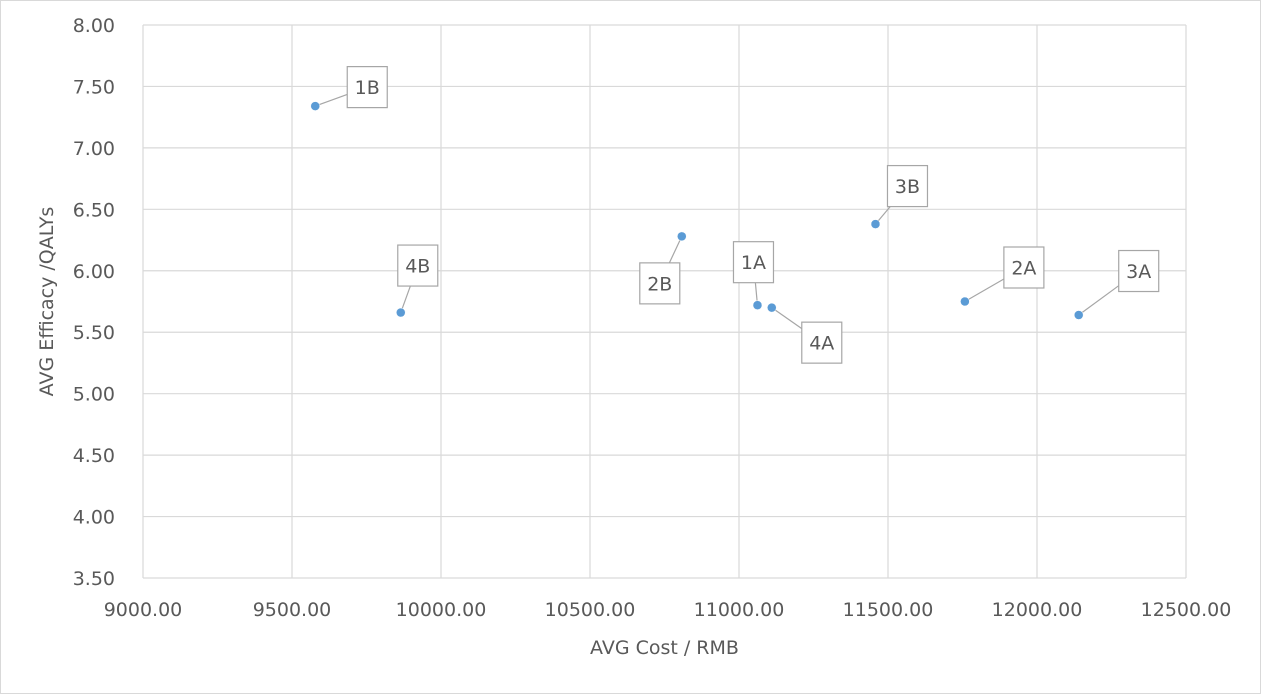 This screenshot has width=1261, height=694. What do you see at coordinates (739, 610) in the screenshot?
I see `x-tick-label: 11000.00` at bounding box center [739, 610].